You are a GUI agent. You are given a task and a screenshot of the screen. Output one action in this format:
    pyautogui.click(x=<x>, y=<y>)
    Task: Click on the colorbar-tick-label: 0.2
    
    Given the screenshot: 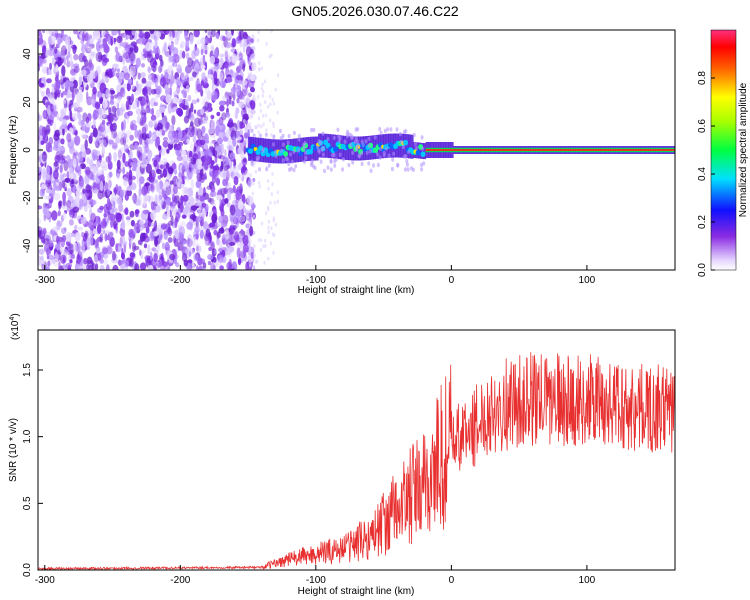 What is the action you would take?
    pyautogui.click(x=702, y=222)
    